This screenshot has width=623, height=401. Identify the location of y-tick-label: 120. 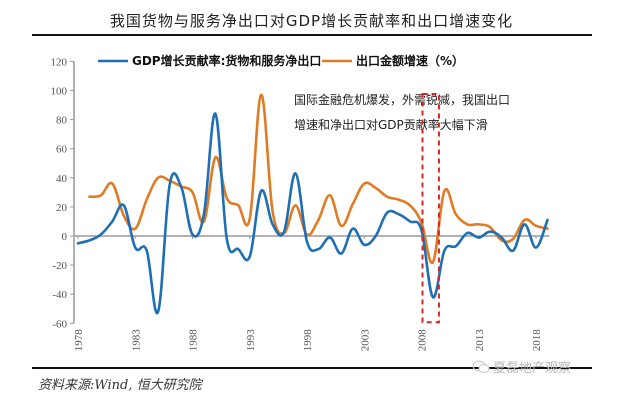
(59, 62).